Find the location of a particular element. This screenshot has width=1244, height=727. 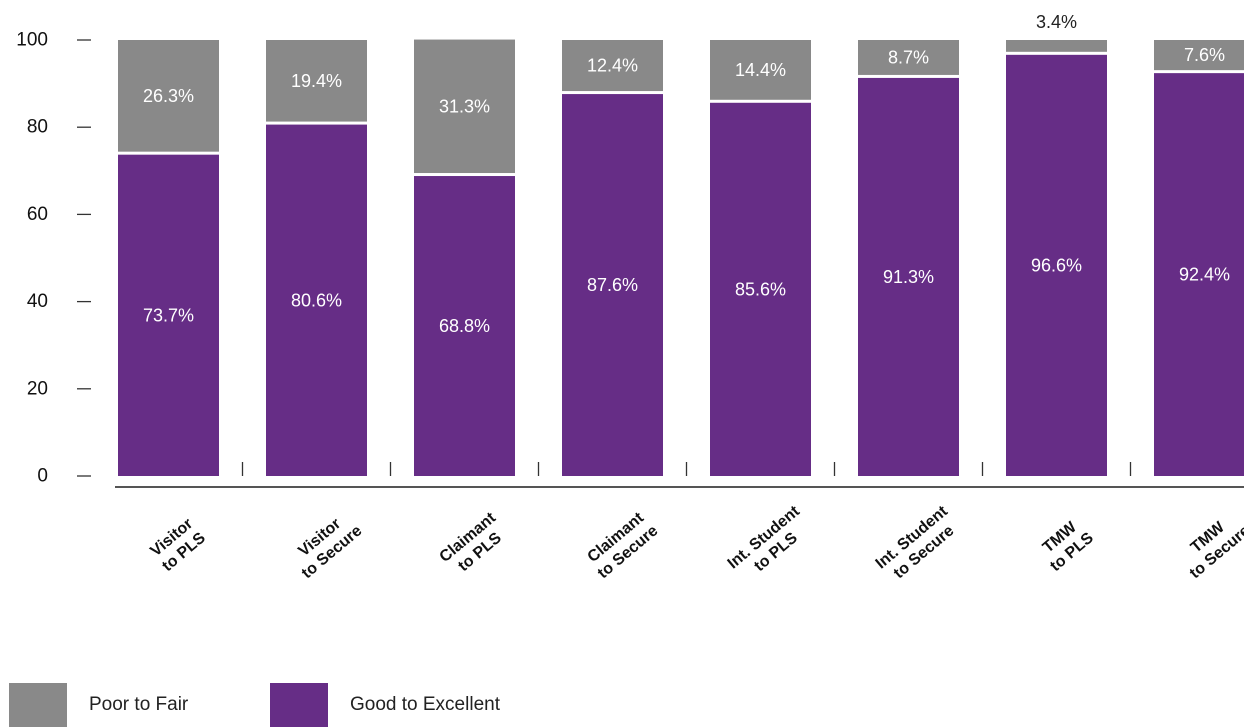

data-label-good-to-excellent: 80.6% is located at coordinates (316, 300).